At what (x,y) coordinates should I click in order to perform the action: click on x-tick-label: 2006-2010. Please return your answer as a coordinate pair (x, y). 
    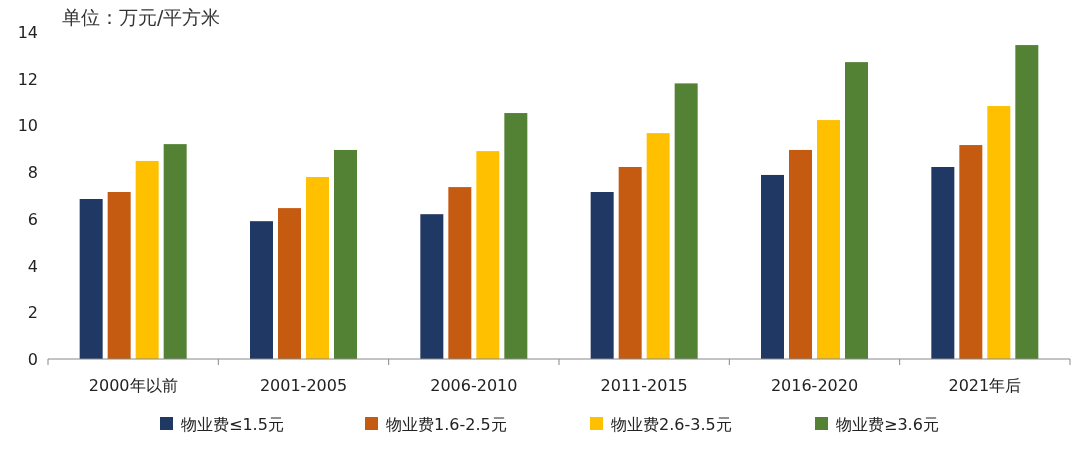
    Looking at the image, I should click on (474, 385).